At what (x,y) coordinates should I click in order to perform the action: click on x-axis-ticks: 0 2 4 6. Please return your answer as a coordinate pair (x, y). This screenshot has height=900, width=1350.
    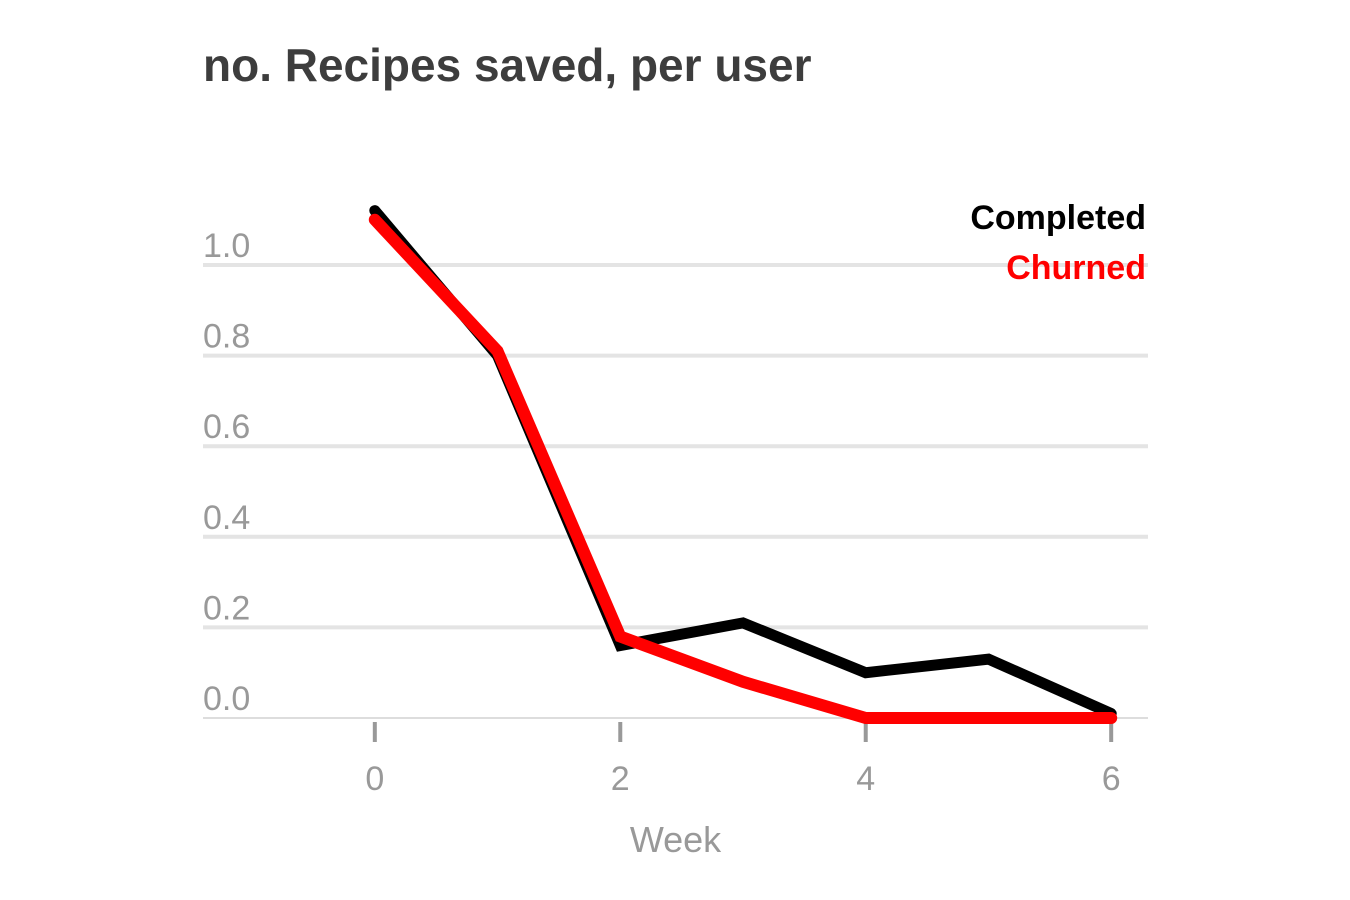
    Looking at the image, I should click on (743, 760).